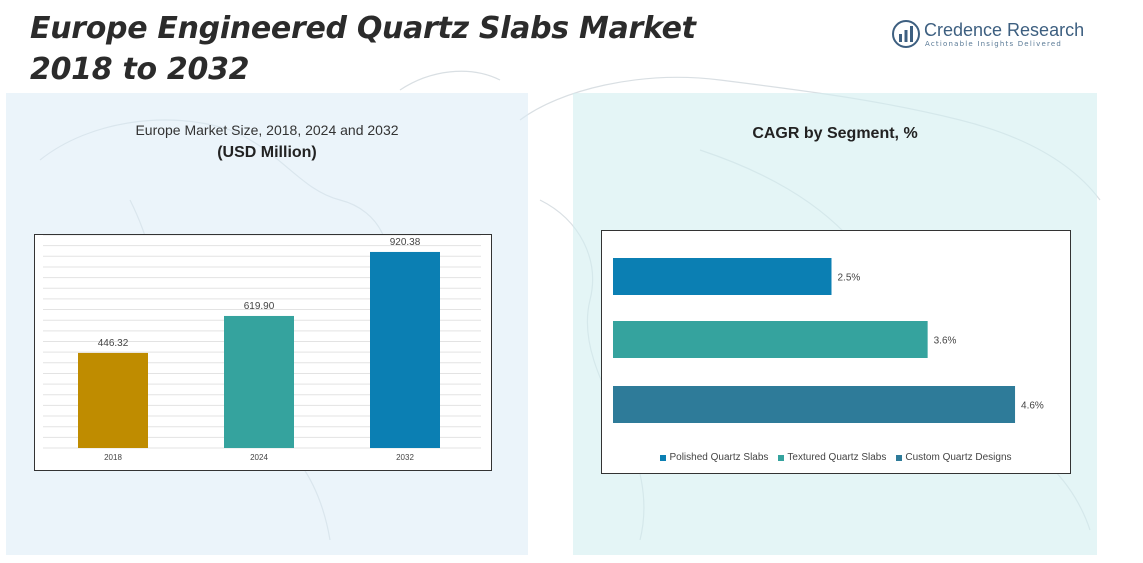  I want to click on bar-2024, so click(259, 381).